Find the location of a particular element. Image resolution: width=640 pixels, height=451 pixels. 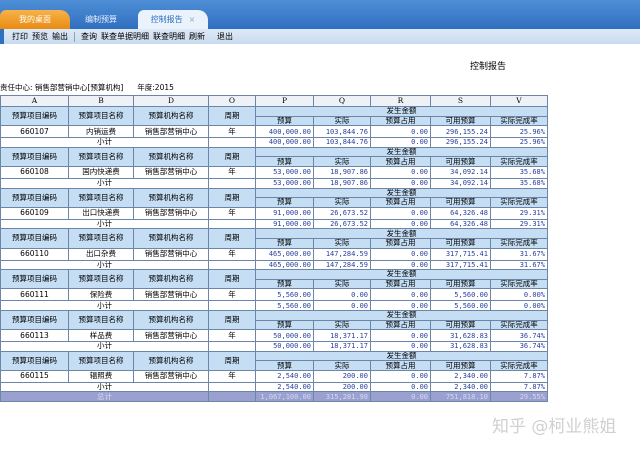

column-letter: D is located at coordinates (171, 101).